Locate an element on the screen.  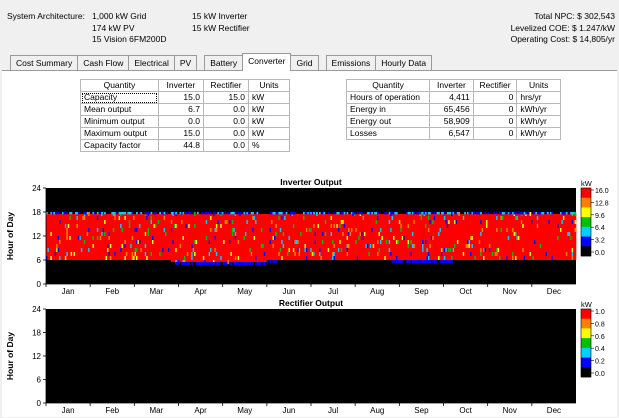
row-label: Capacity factor is located at coordinates (119, 145).